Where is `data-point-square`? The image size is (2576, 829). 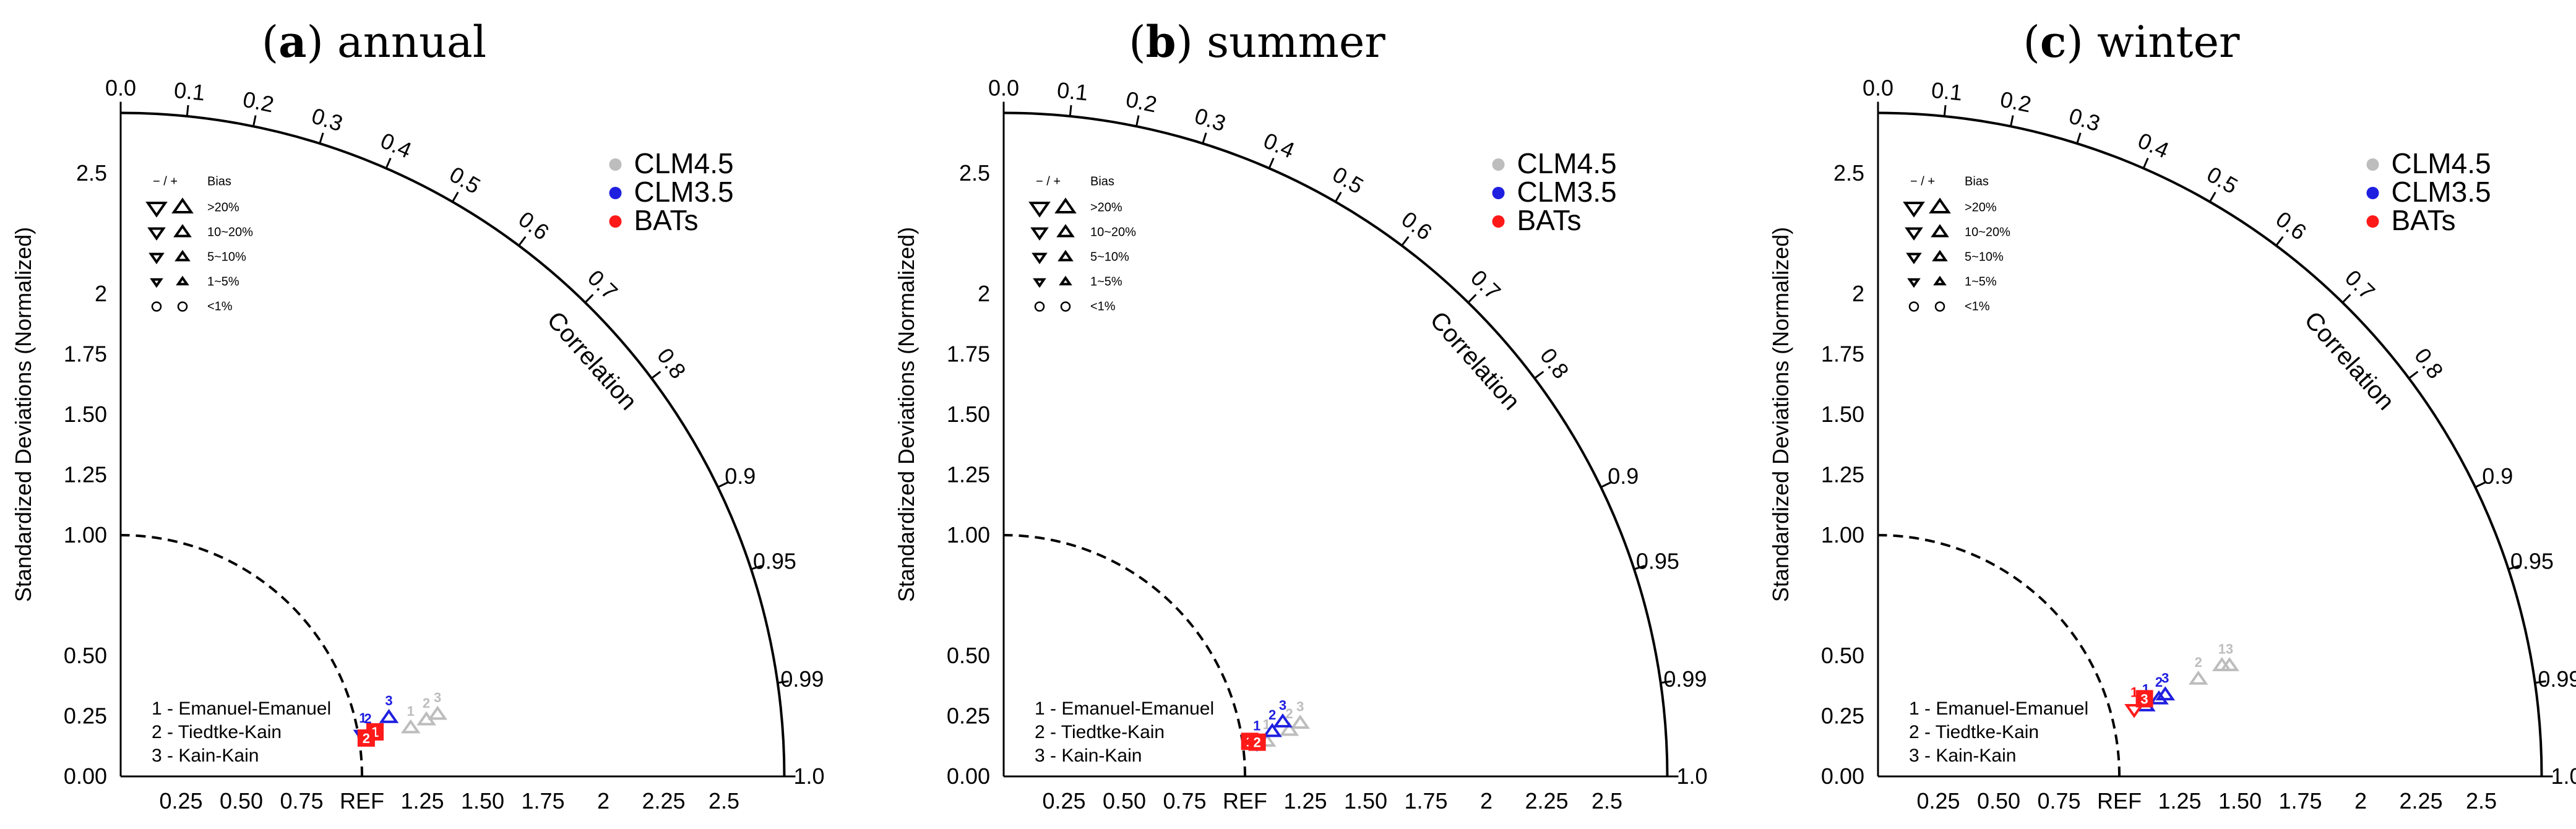 data-point-square is located at coordinates (366, 738).